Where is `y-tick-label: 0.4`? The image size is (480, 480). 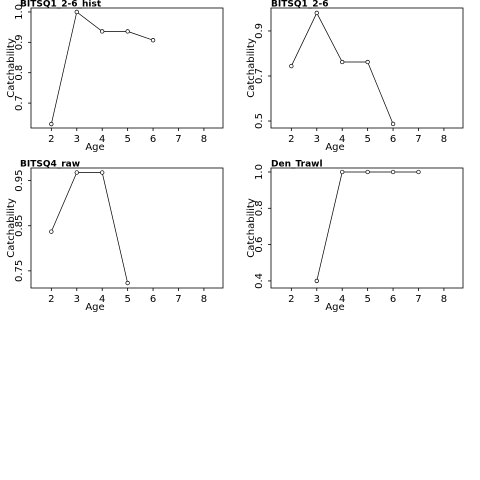
y-tick-label: 0.4 is located at coordinates (259, 281).